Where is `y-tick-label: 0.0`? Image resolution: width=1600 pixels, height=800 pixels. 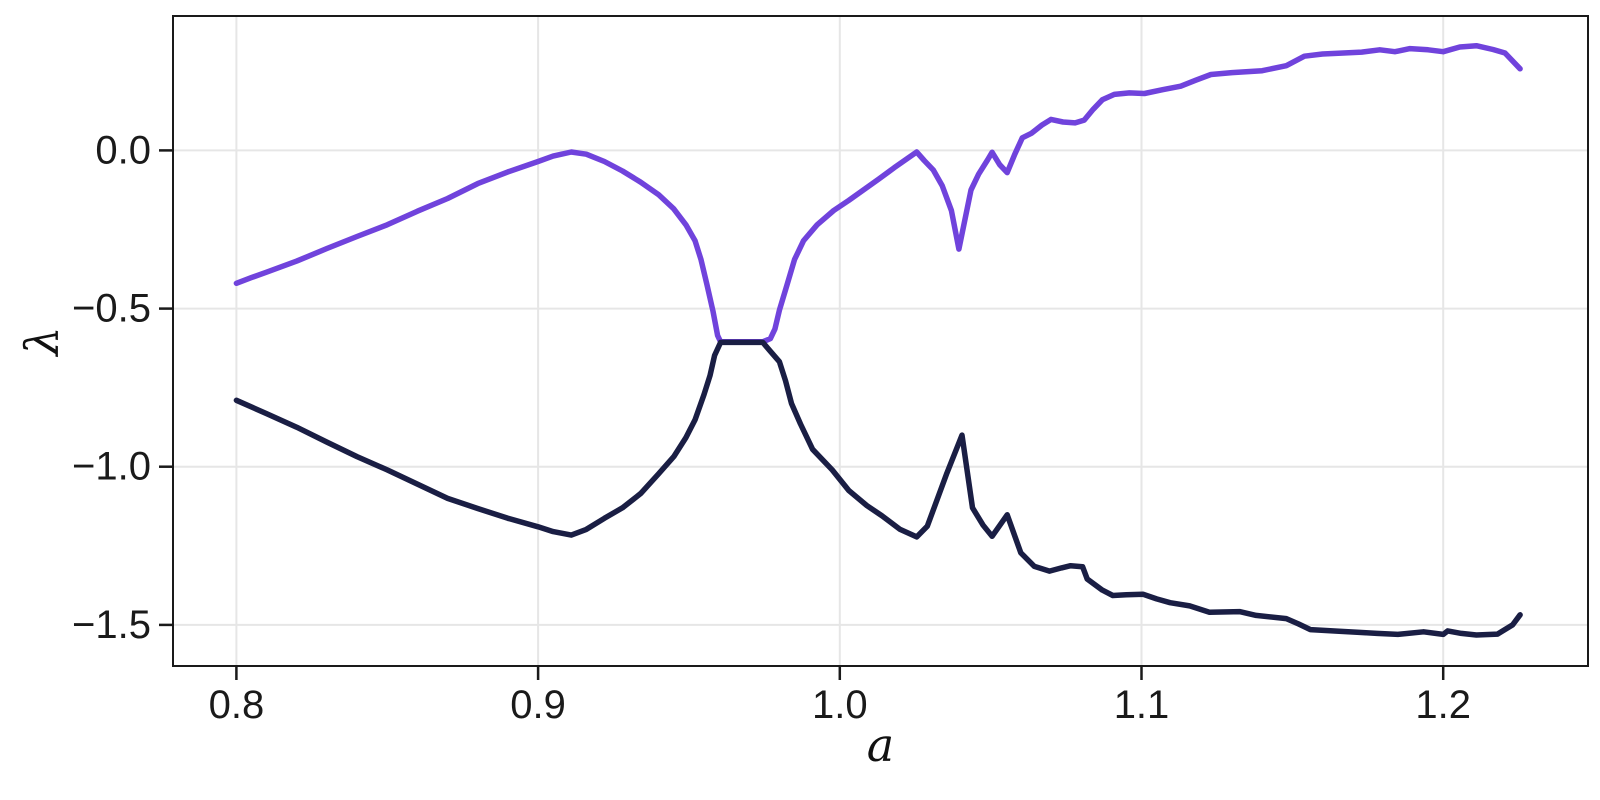
y-tick-label: 0.0 is located at coordinates (123, 150).